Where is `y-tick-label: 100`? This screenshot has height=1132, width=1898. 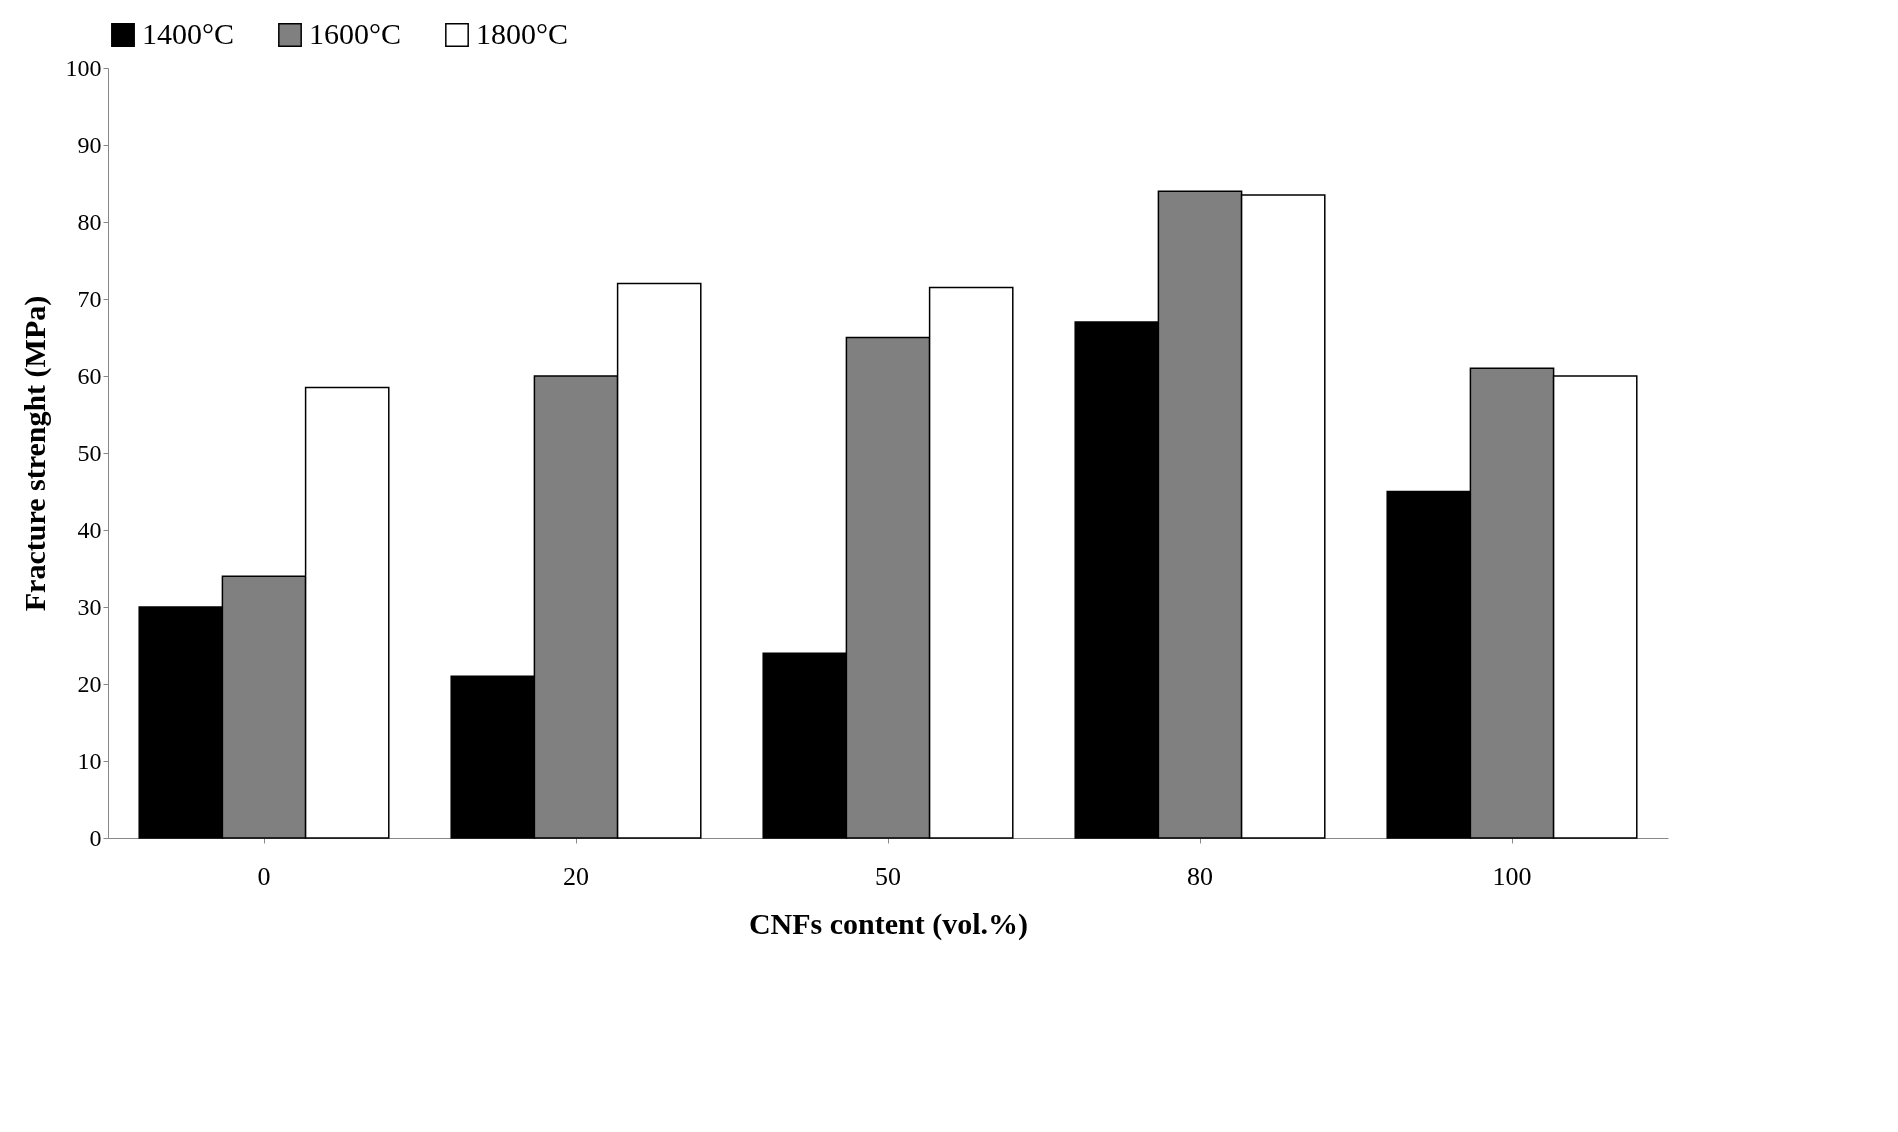
y-tick-label: 100 is located at coordinates (83, 67).